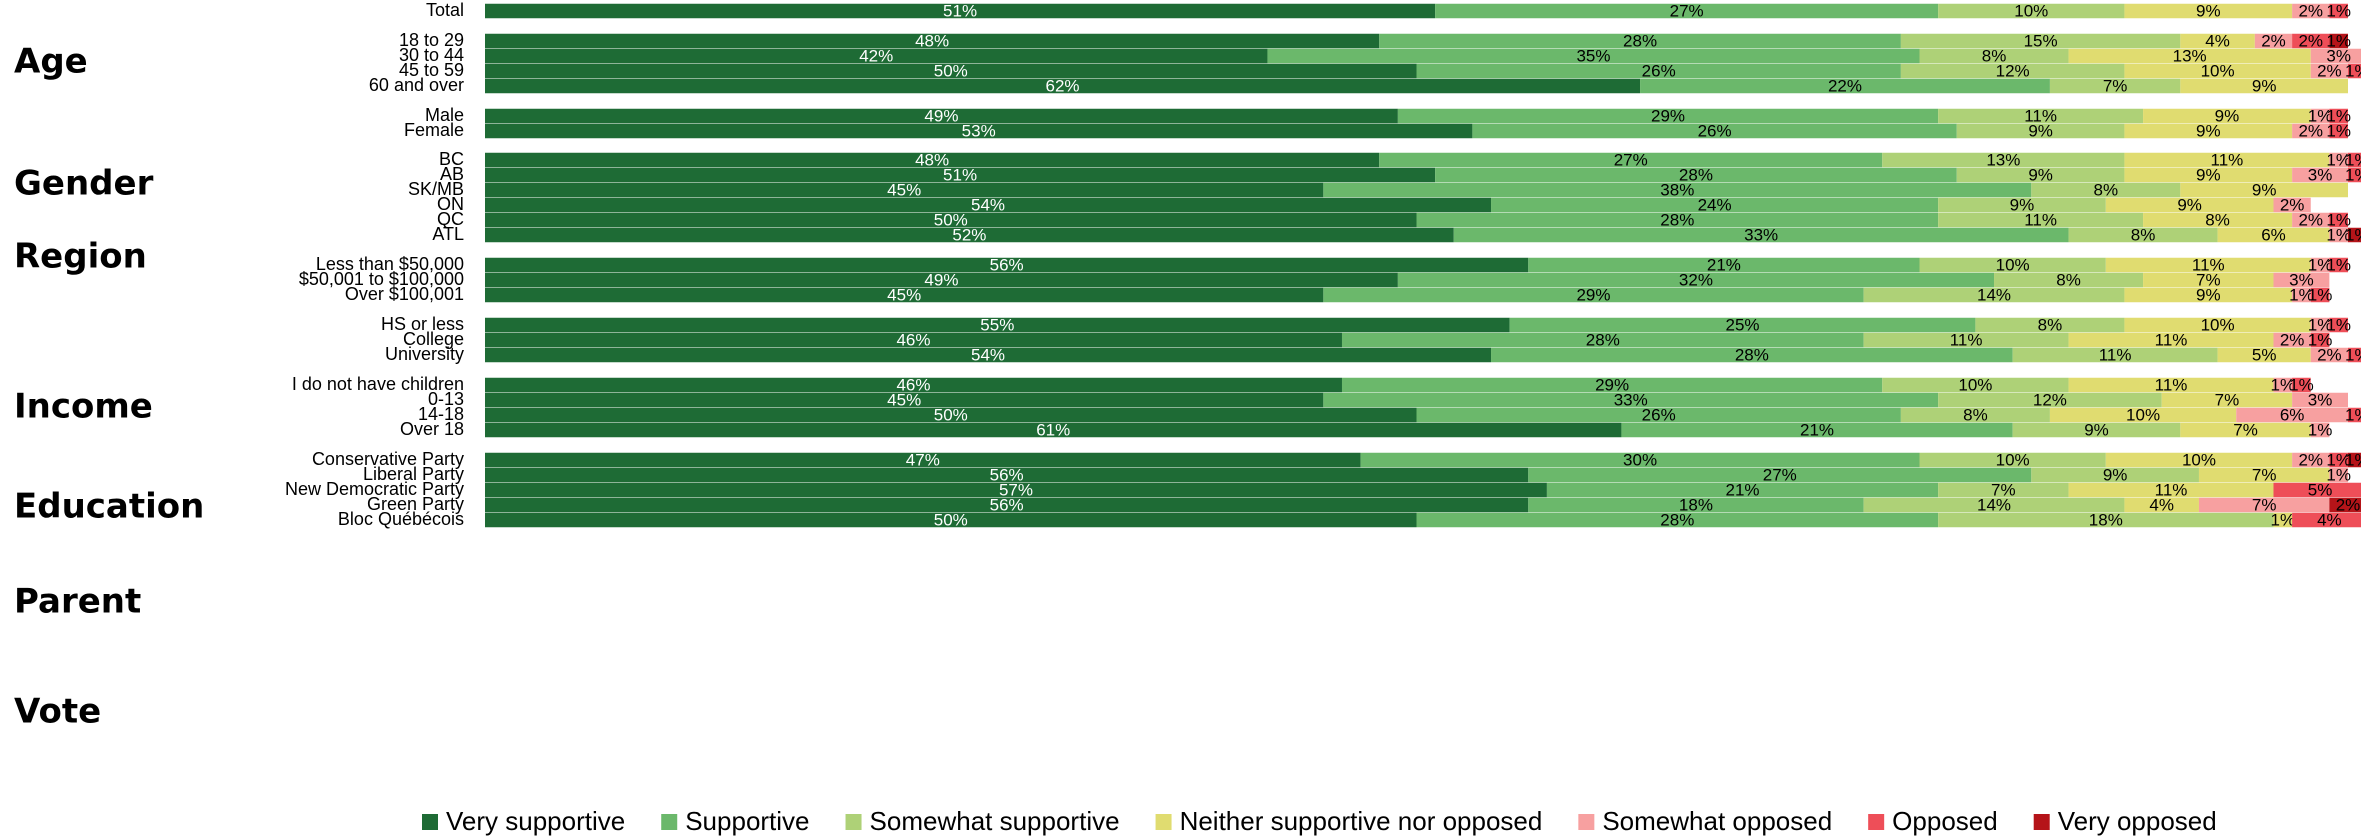  Describe the element at coordinates (523, 821) in the screenshot. I see `legend-item-very-supportive: Very supportive` at that location.